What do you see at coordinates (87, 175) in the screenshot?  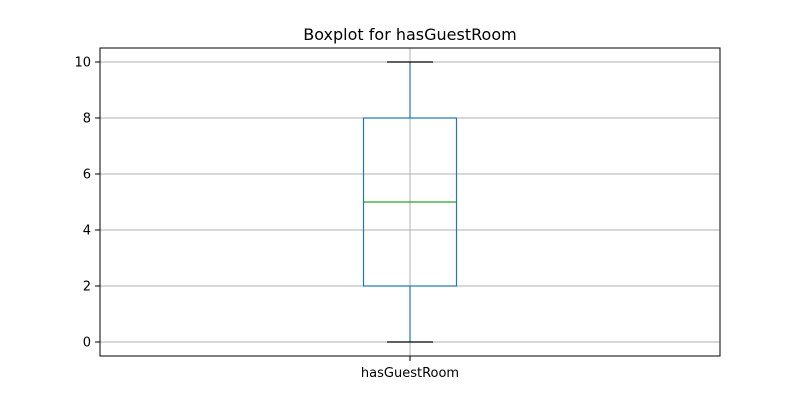 I see `y-tick-label: 6` at bounding box center [87, 175].